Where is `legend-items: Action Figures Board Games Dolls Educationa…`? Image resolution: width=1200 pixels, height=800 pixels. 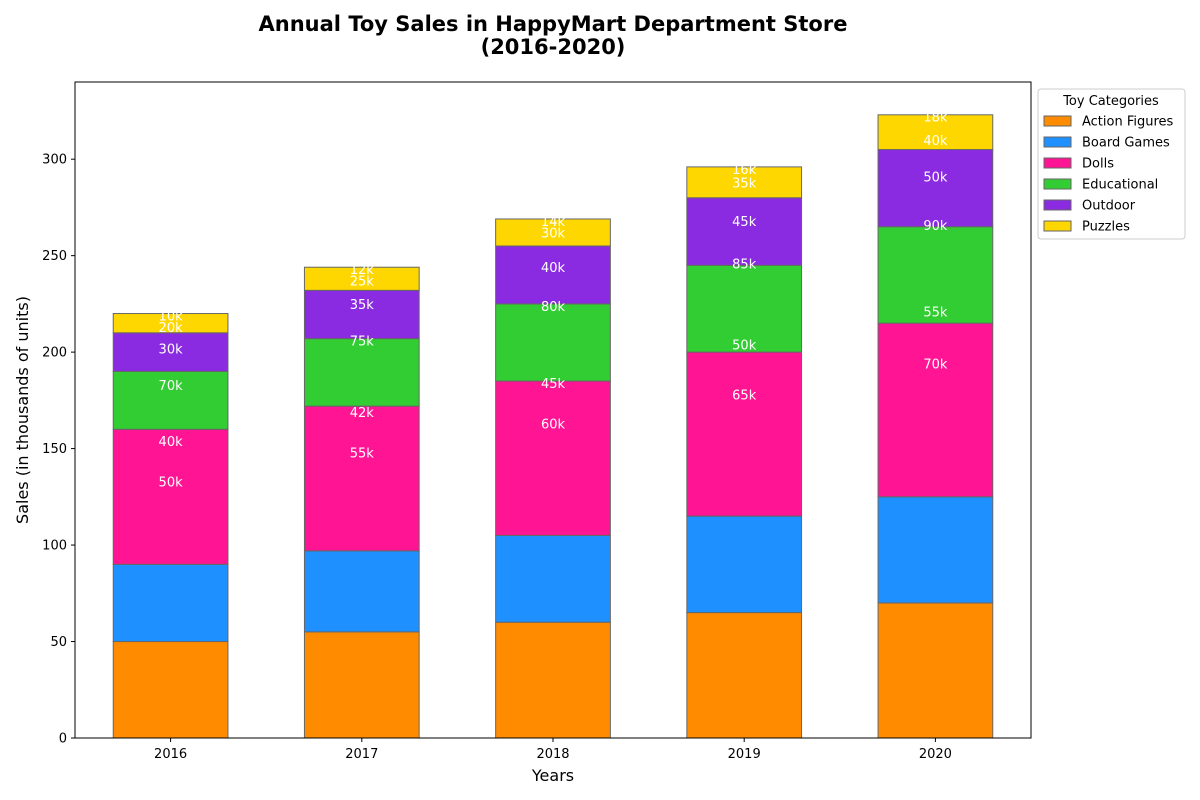 legend-items: Action Figures Board Games Dolls Educationa… is located at coordinates (1108, 175).